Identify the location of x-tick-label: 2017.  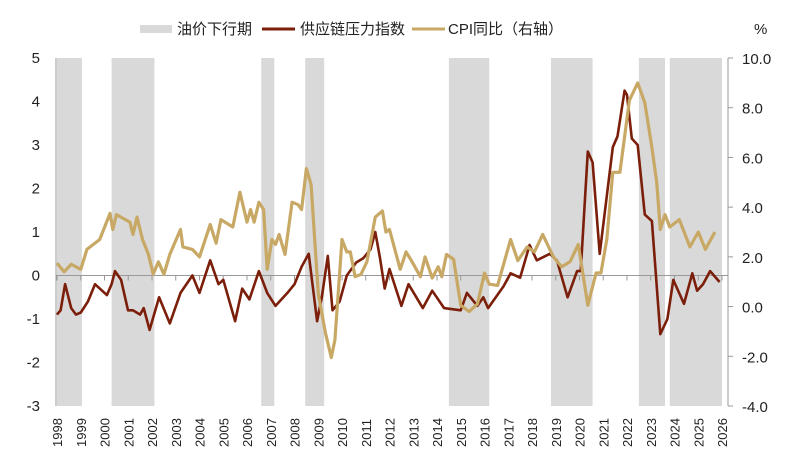
(508, 432).